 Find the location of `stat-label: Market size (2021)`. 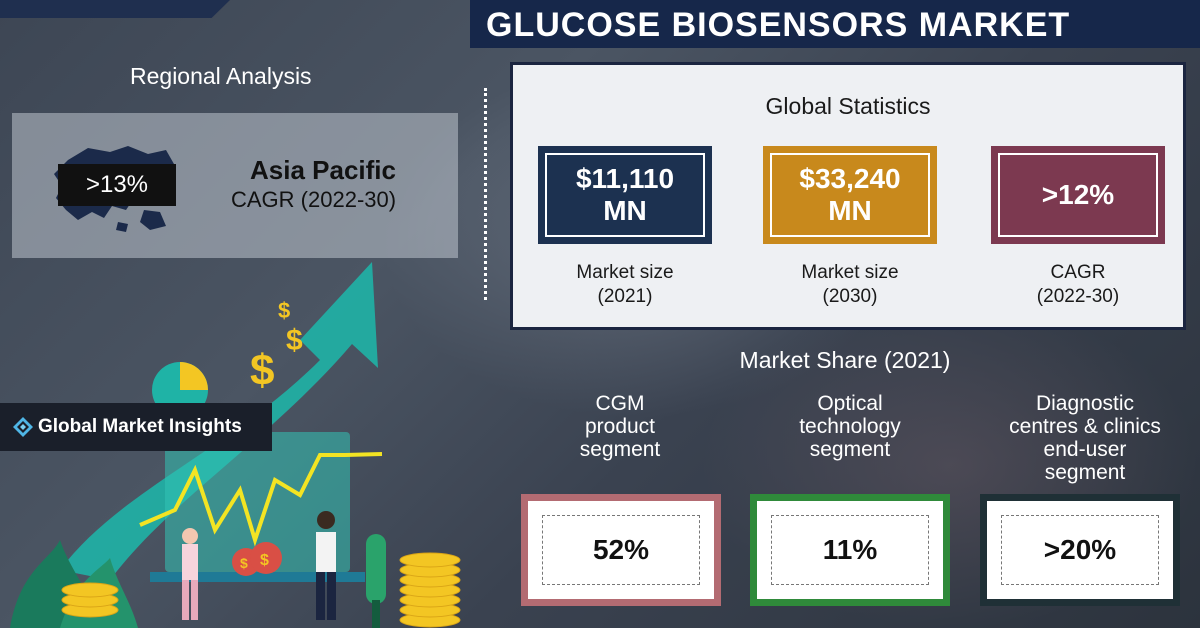

stat-label: Market size (2021) is located at coordinates (625, 284).